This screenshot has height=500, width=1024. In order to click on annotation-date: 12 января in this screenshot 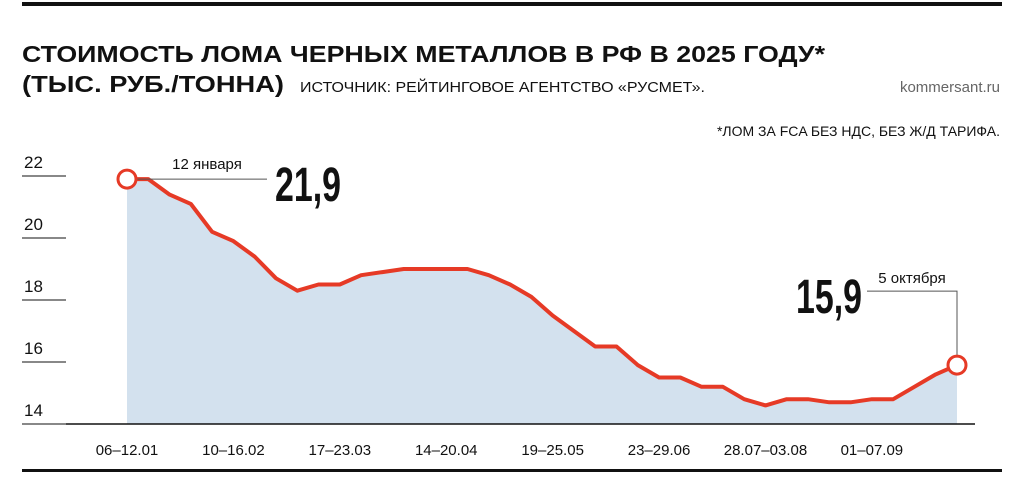, I will do `click(207, 164)`.